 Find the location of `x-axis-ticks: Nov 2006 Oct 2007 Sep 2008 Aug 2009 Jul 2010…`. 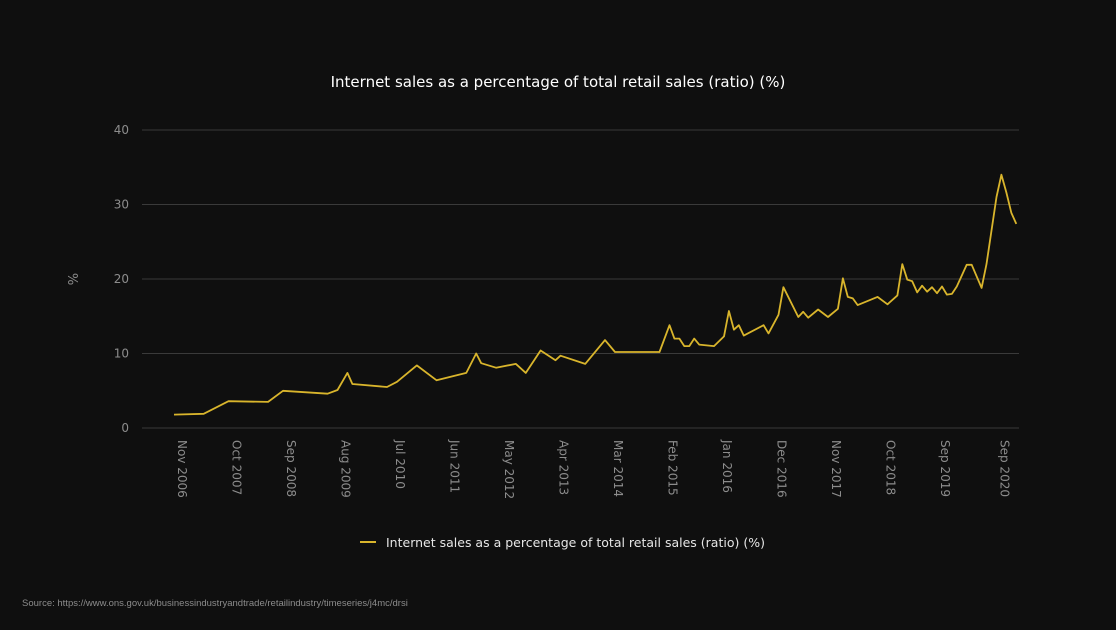

x-axis-ticks: Nov 2006 Oct 2007 Sep 2008 Aug 2009 Jul 2010… is located at coordinates (593, 469).